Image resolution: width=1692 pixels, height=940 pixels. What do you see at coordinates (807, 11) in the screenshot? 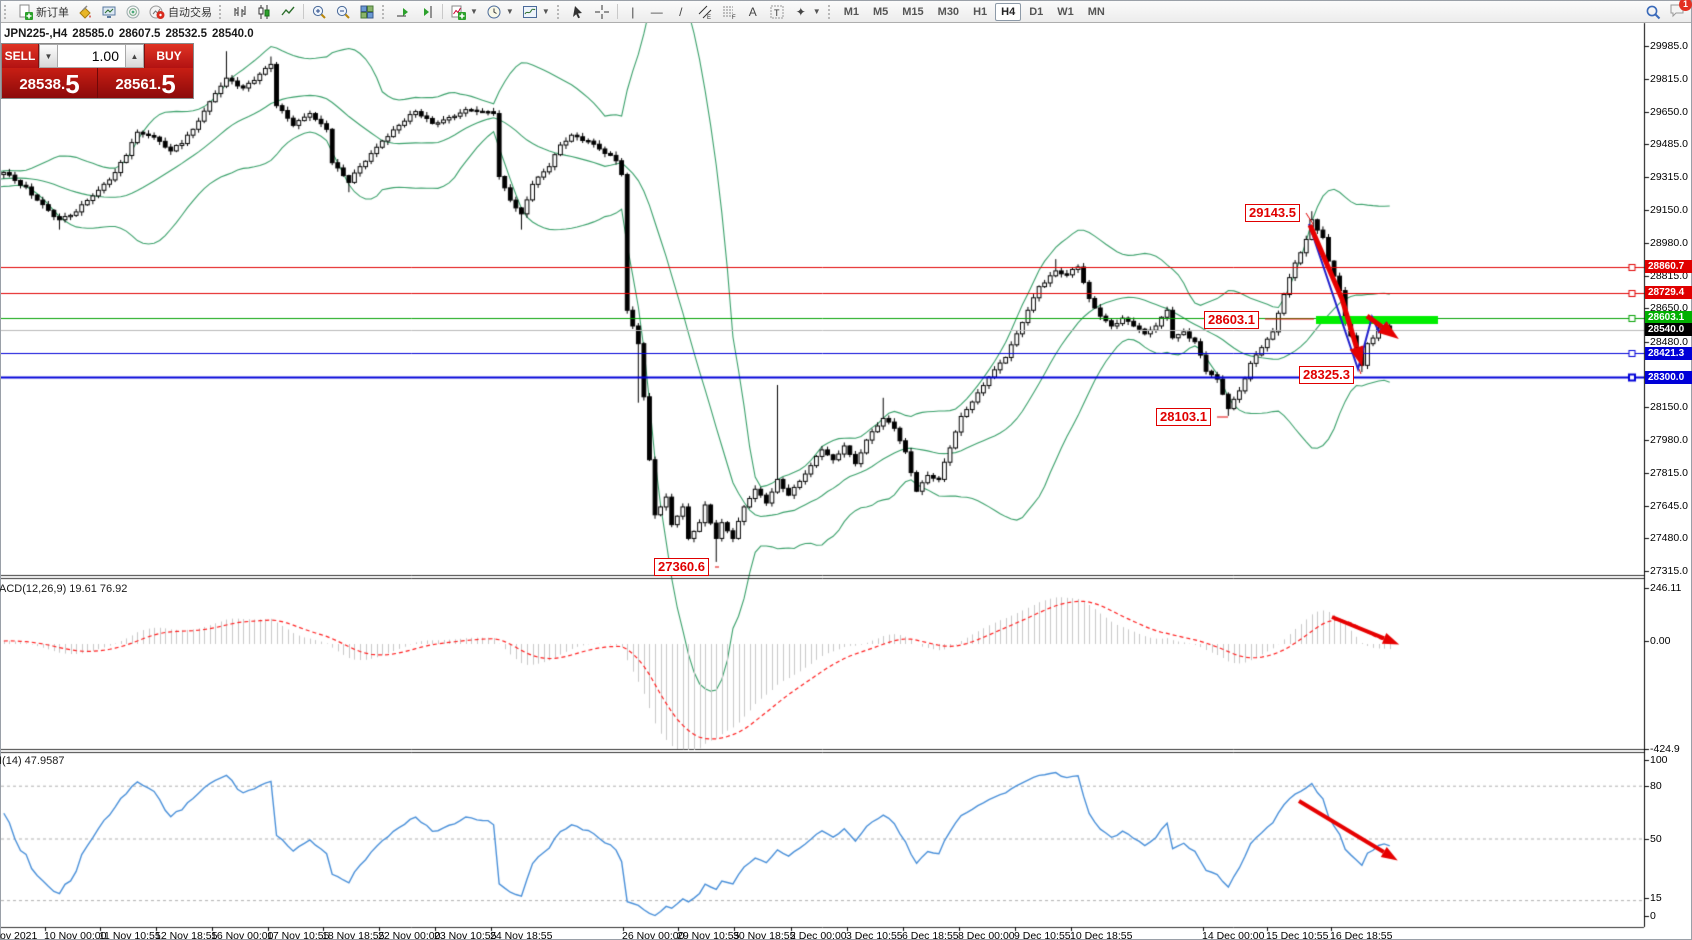
I see `shapes-tool: ✦ ▼` at bounding box center [807, 11].